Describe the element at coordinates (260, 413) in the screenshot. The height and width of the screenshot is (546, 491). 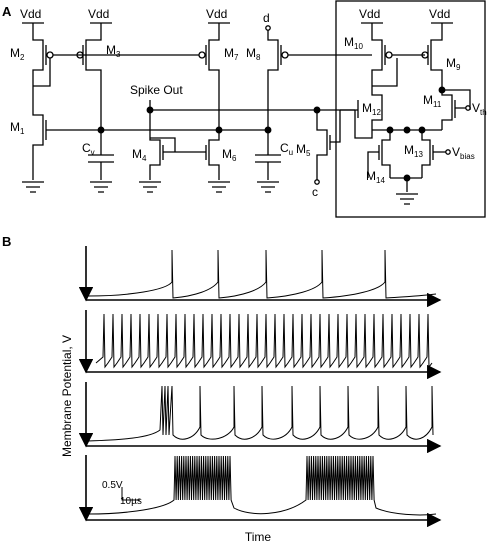
I see `trace-3-line` at that location.